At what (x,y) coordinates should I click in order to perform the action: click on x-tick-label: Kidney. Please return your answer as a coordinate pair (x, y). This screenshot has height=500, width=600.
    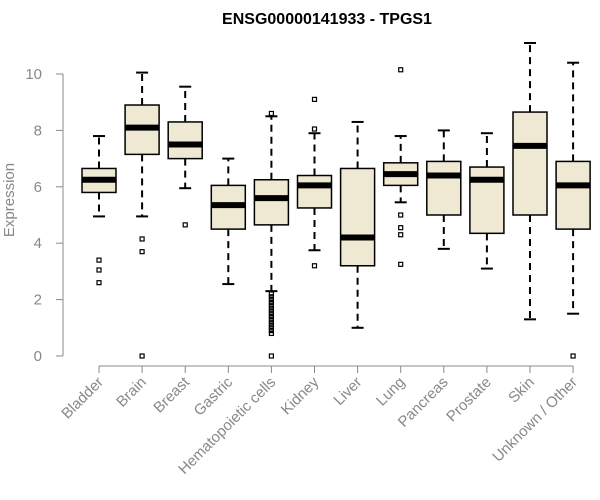
    Looking at the image, I should click on (300, 395).